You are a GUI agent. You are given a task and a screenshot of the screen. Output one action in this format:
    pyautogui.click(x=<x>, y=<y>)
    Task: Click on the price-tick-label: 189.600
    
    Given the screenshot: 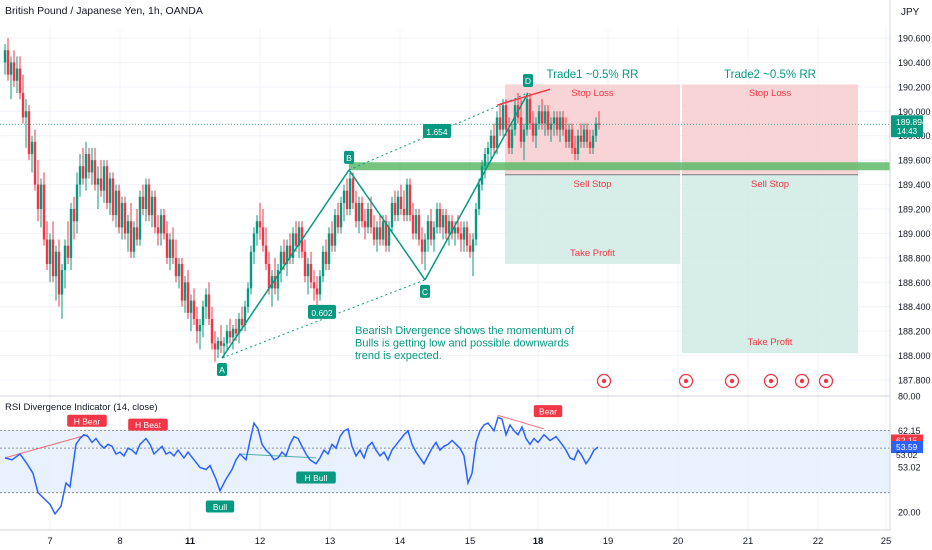 What is the action you would take?
    pyautogui.click(x=914, y=161)
    